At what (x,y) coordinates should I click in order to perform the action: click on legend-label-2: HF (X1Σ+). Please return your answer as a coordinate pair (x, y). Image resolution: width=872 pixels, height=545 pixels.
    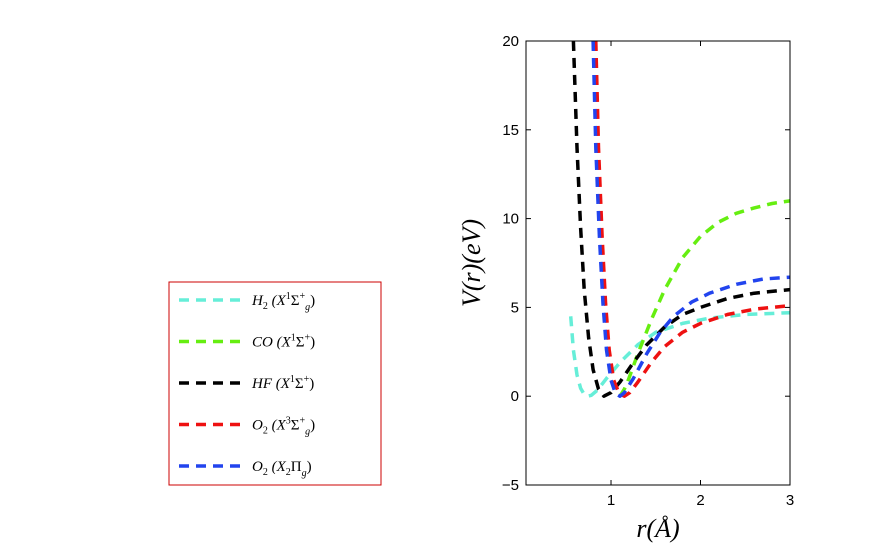
    Looking at the image, I should click on (282, 383).